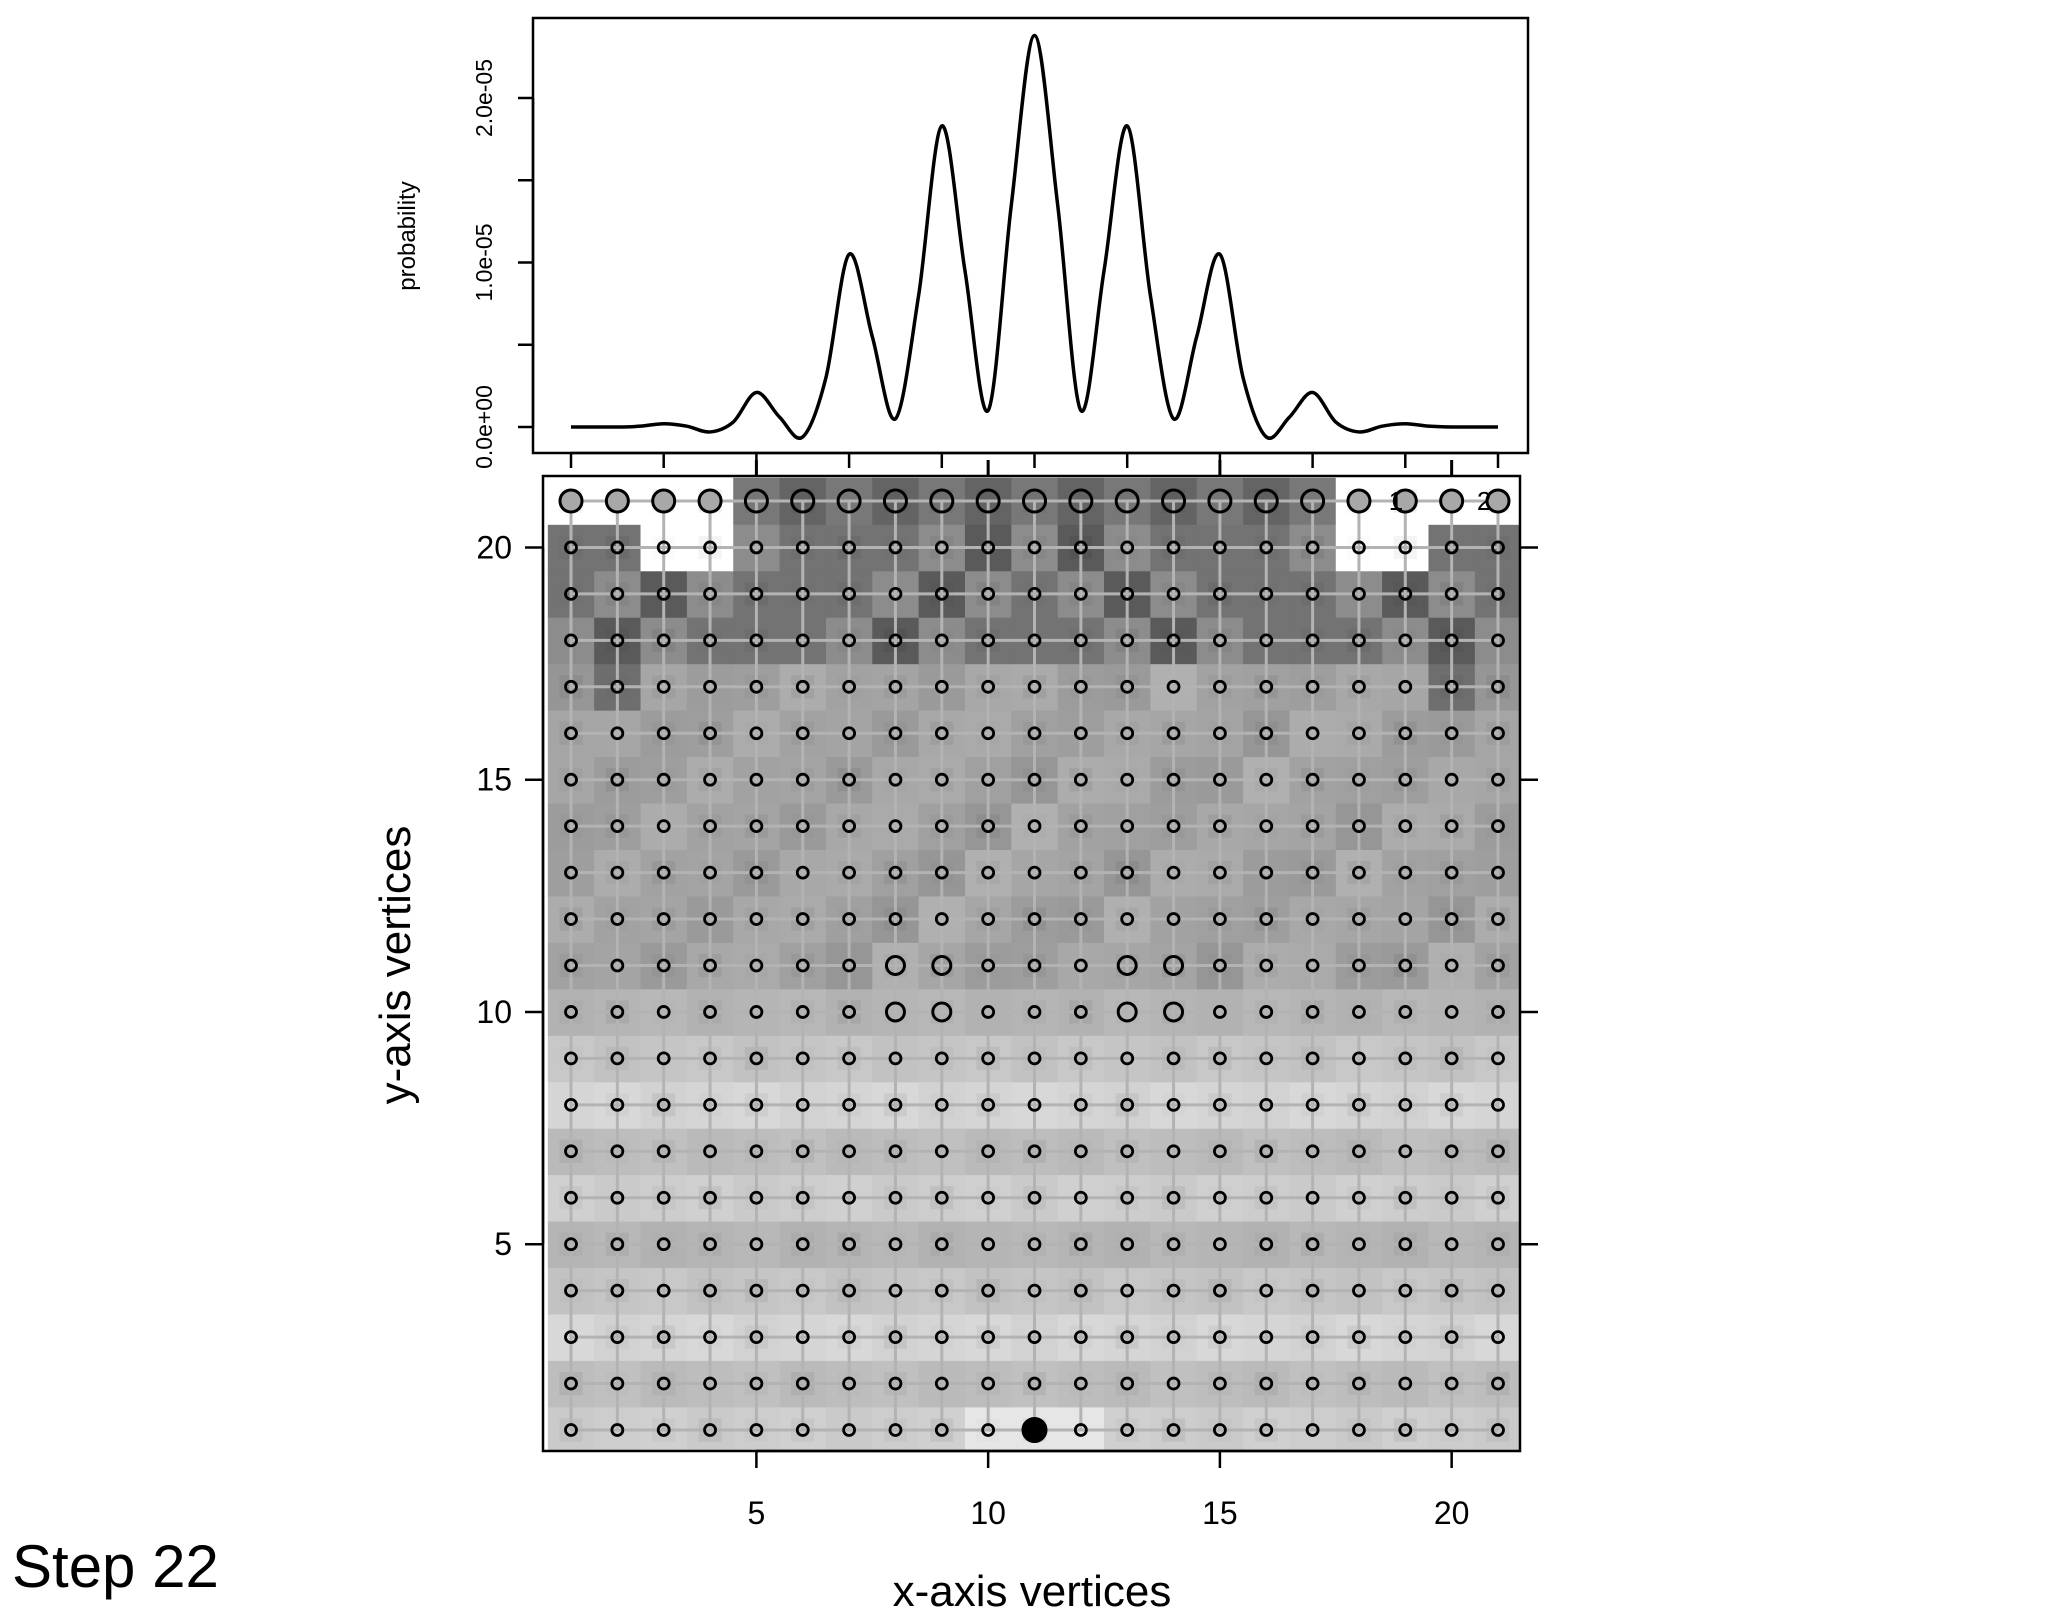 The height and width of the screenshot is (1614, 2048). I want to click on y-tick-label: 10, so click(494, 1012).